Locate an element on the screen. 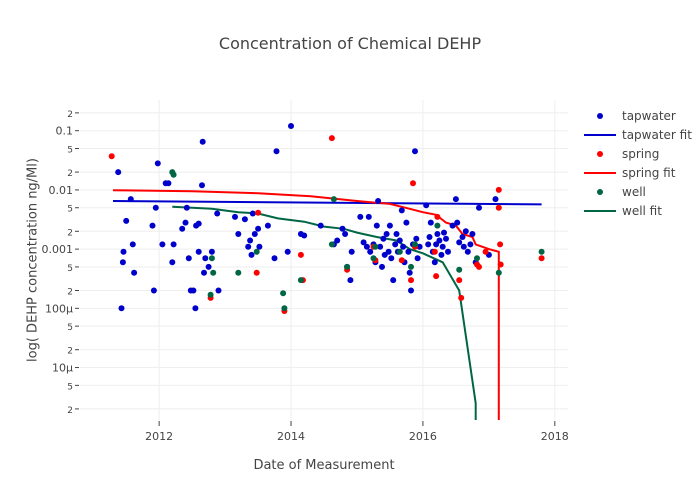 Image resolution: width=700 pixels, height=500 pixels. legend-label: spring is located at coordinates (641, 153).